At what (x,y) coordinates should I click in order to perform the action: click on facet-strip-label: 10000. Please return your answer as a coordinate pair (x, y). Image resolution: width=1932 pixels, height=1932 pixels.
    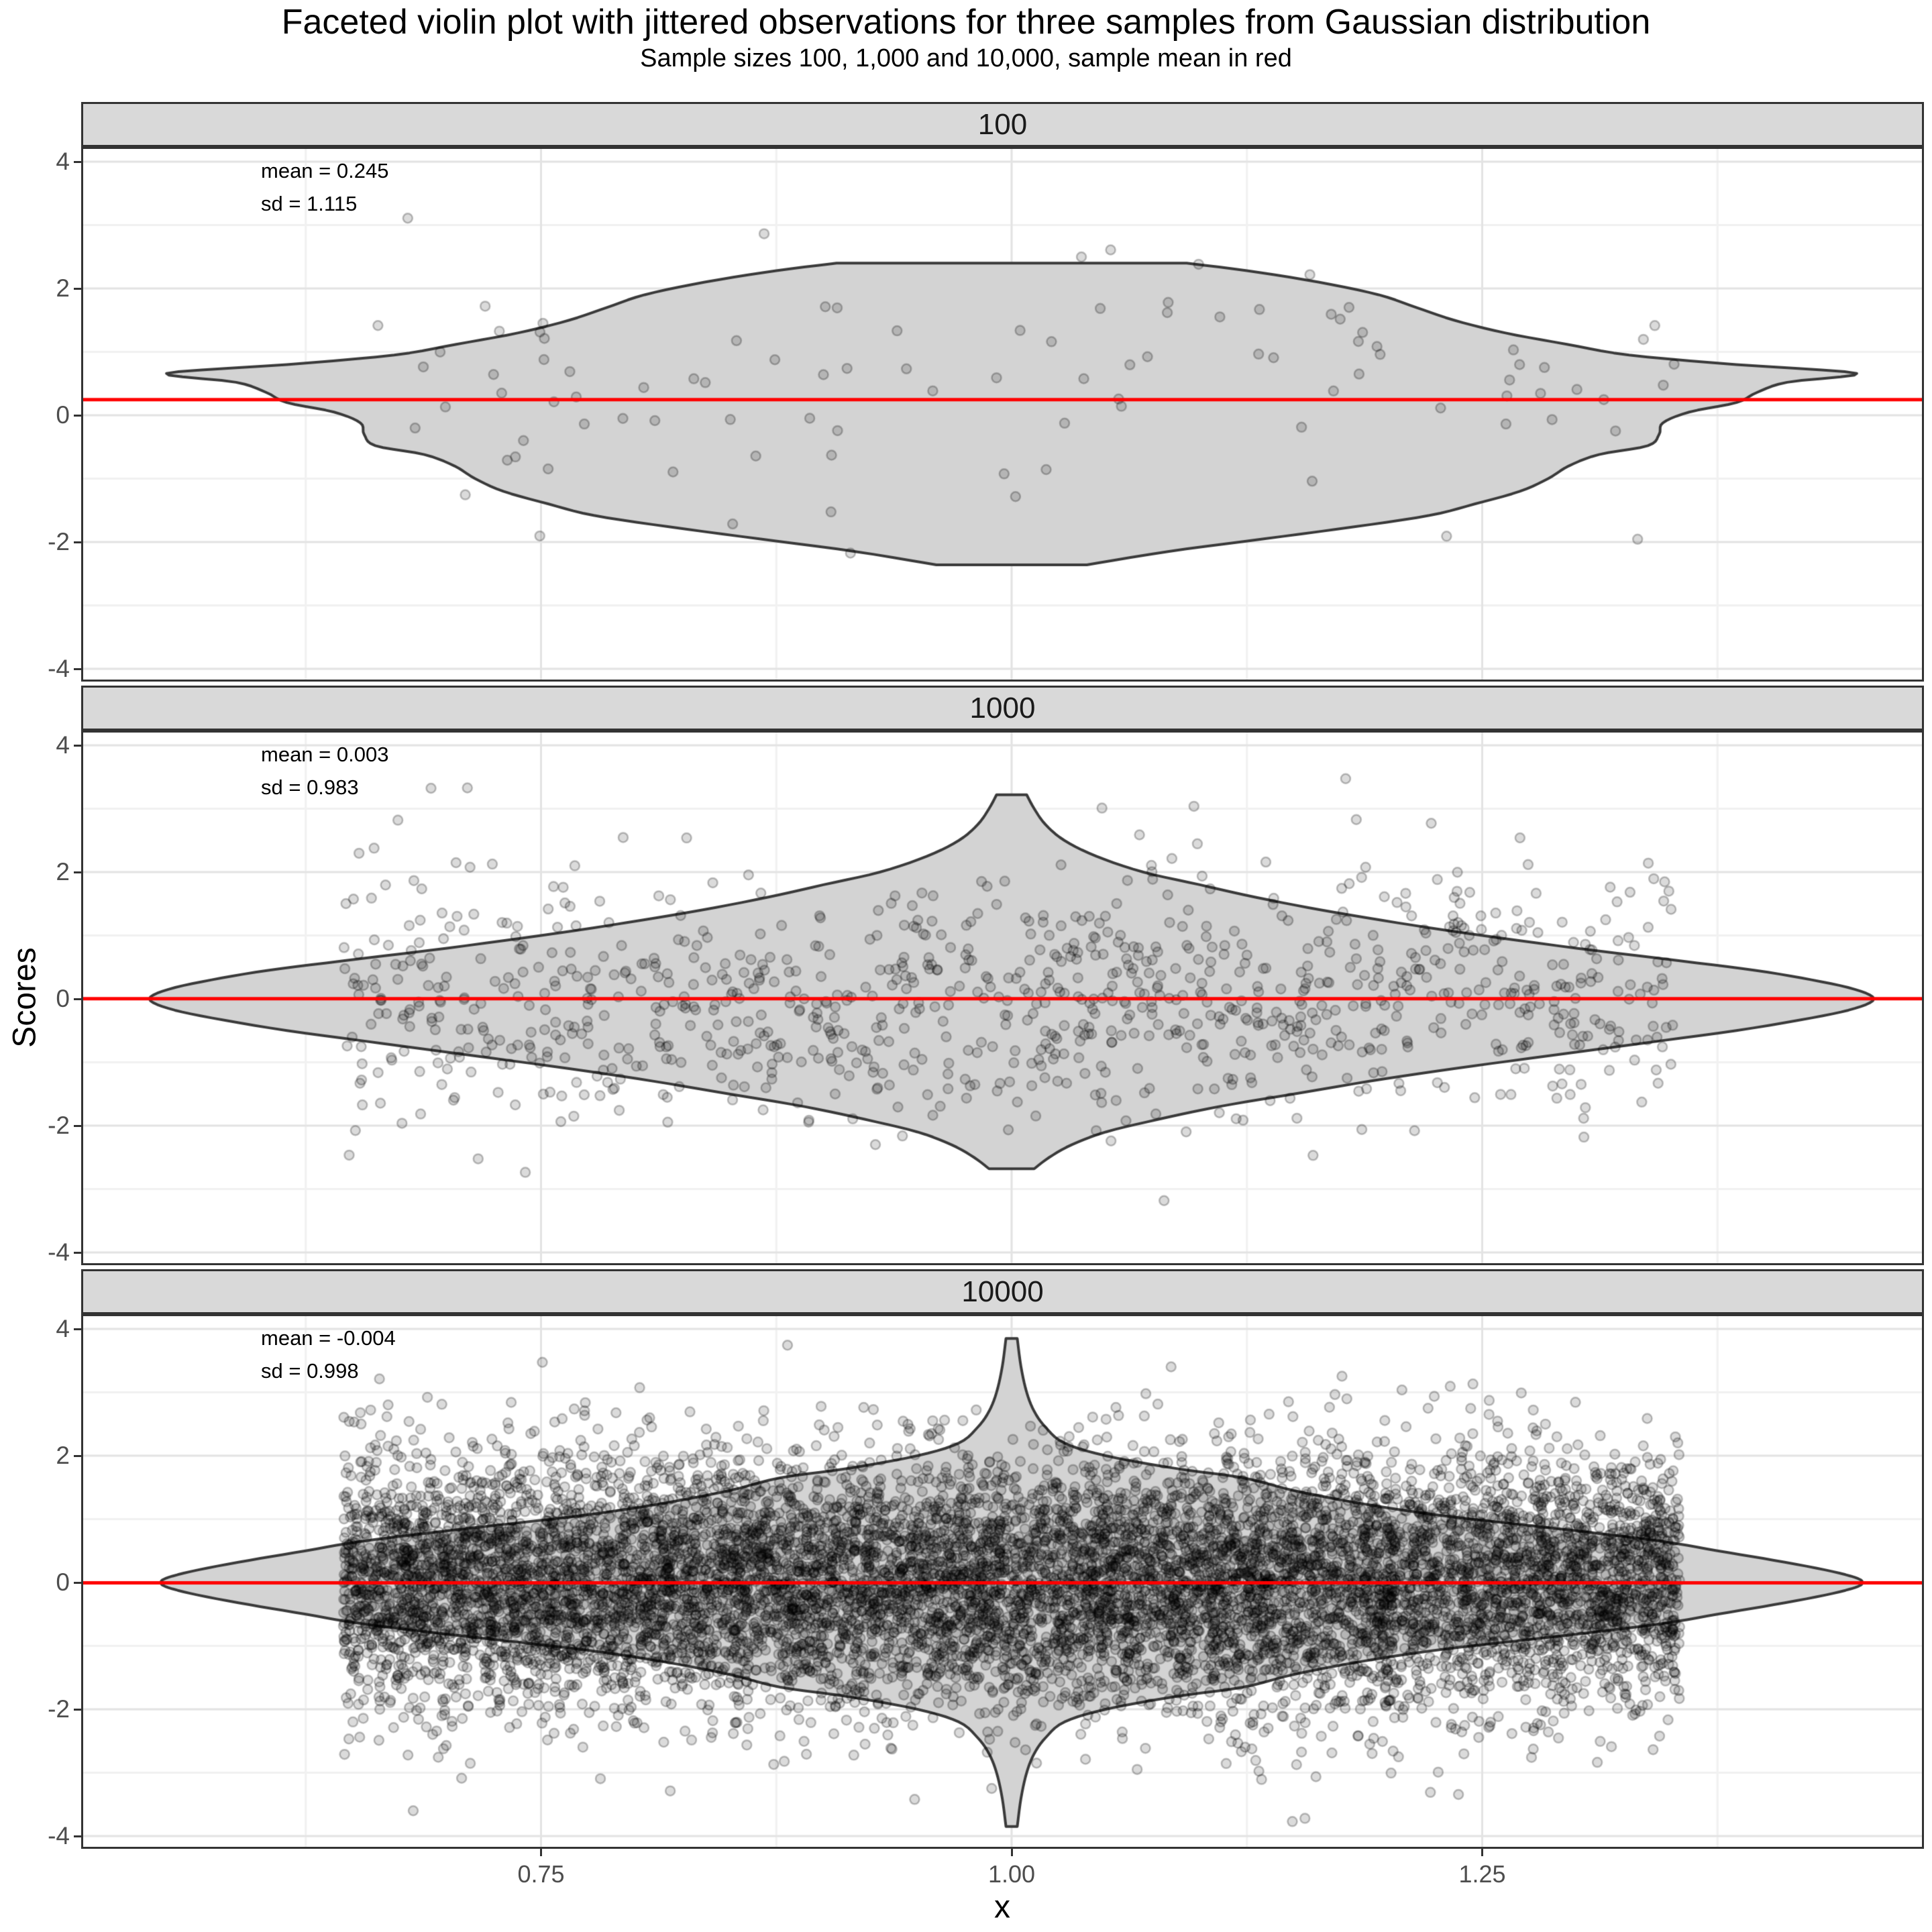
    Looking at the image, I should click on (1002, 1291).